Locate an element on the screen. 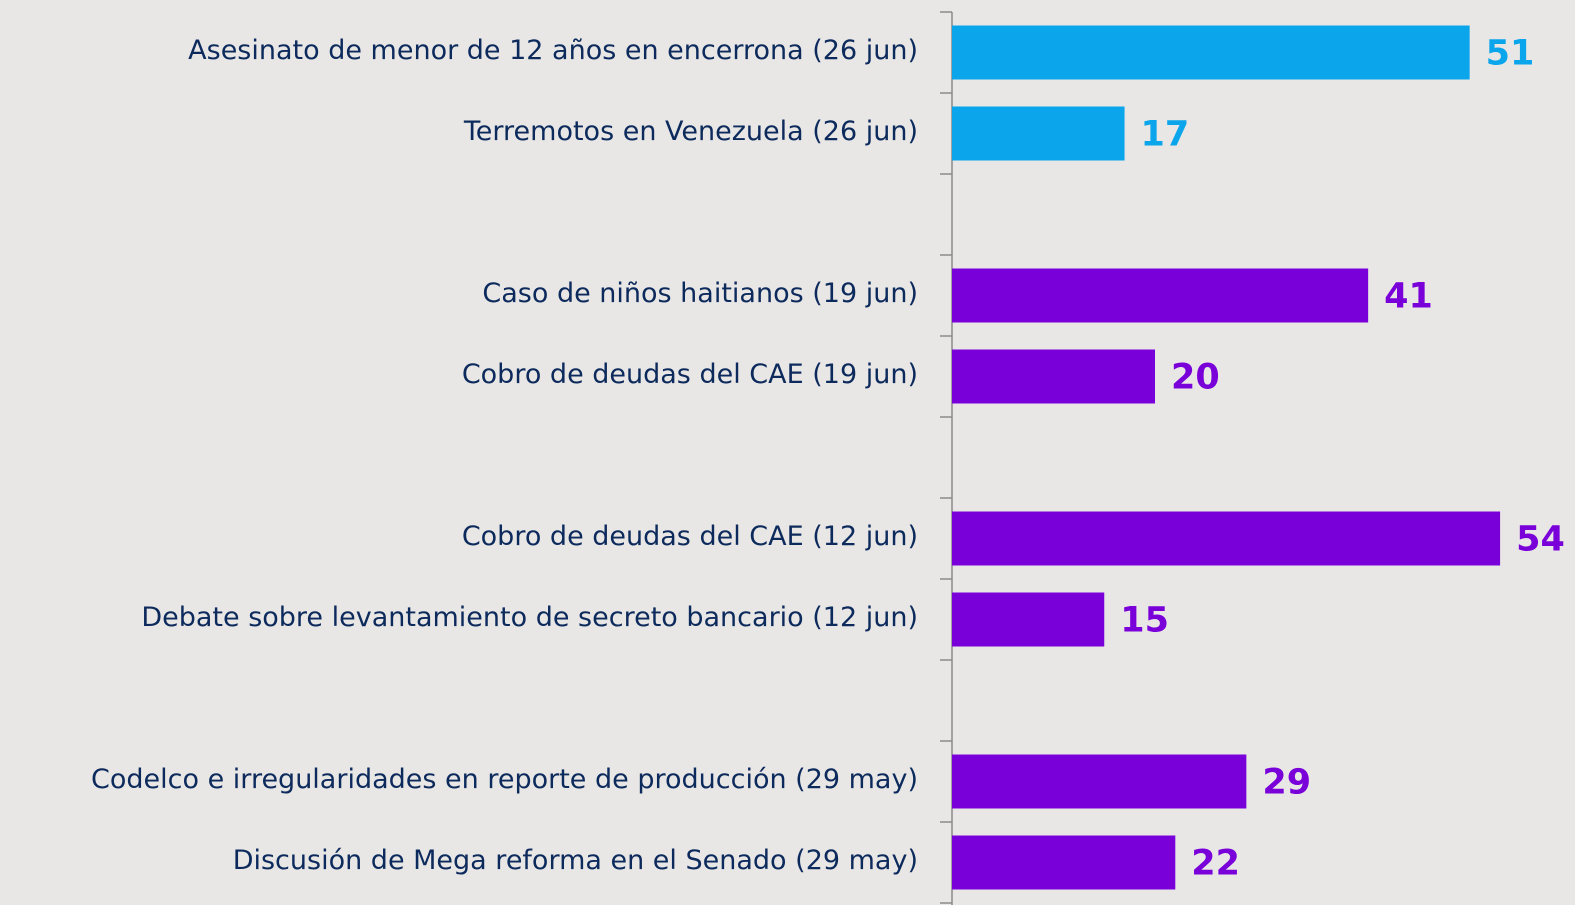 This screenshot has width=1575, height=905. value-label: 29 is located at coordinates (1286, 783).